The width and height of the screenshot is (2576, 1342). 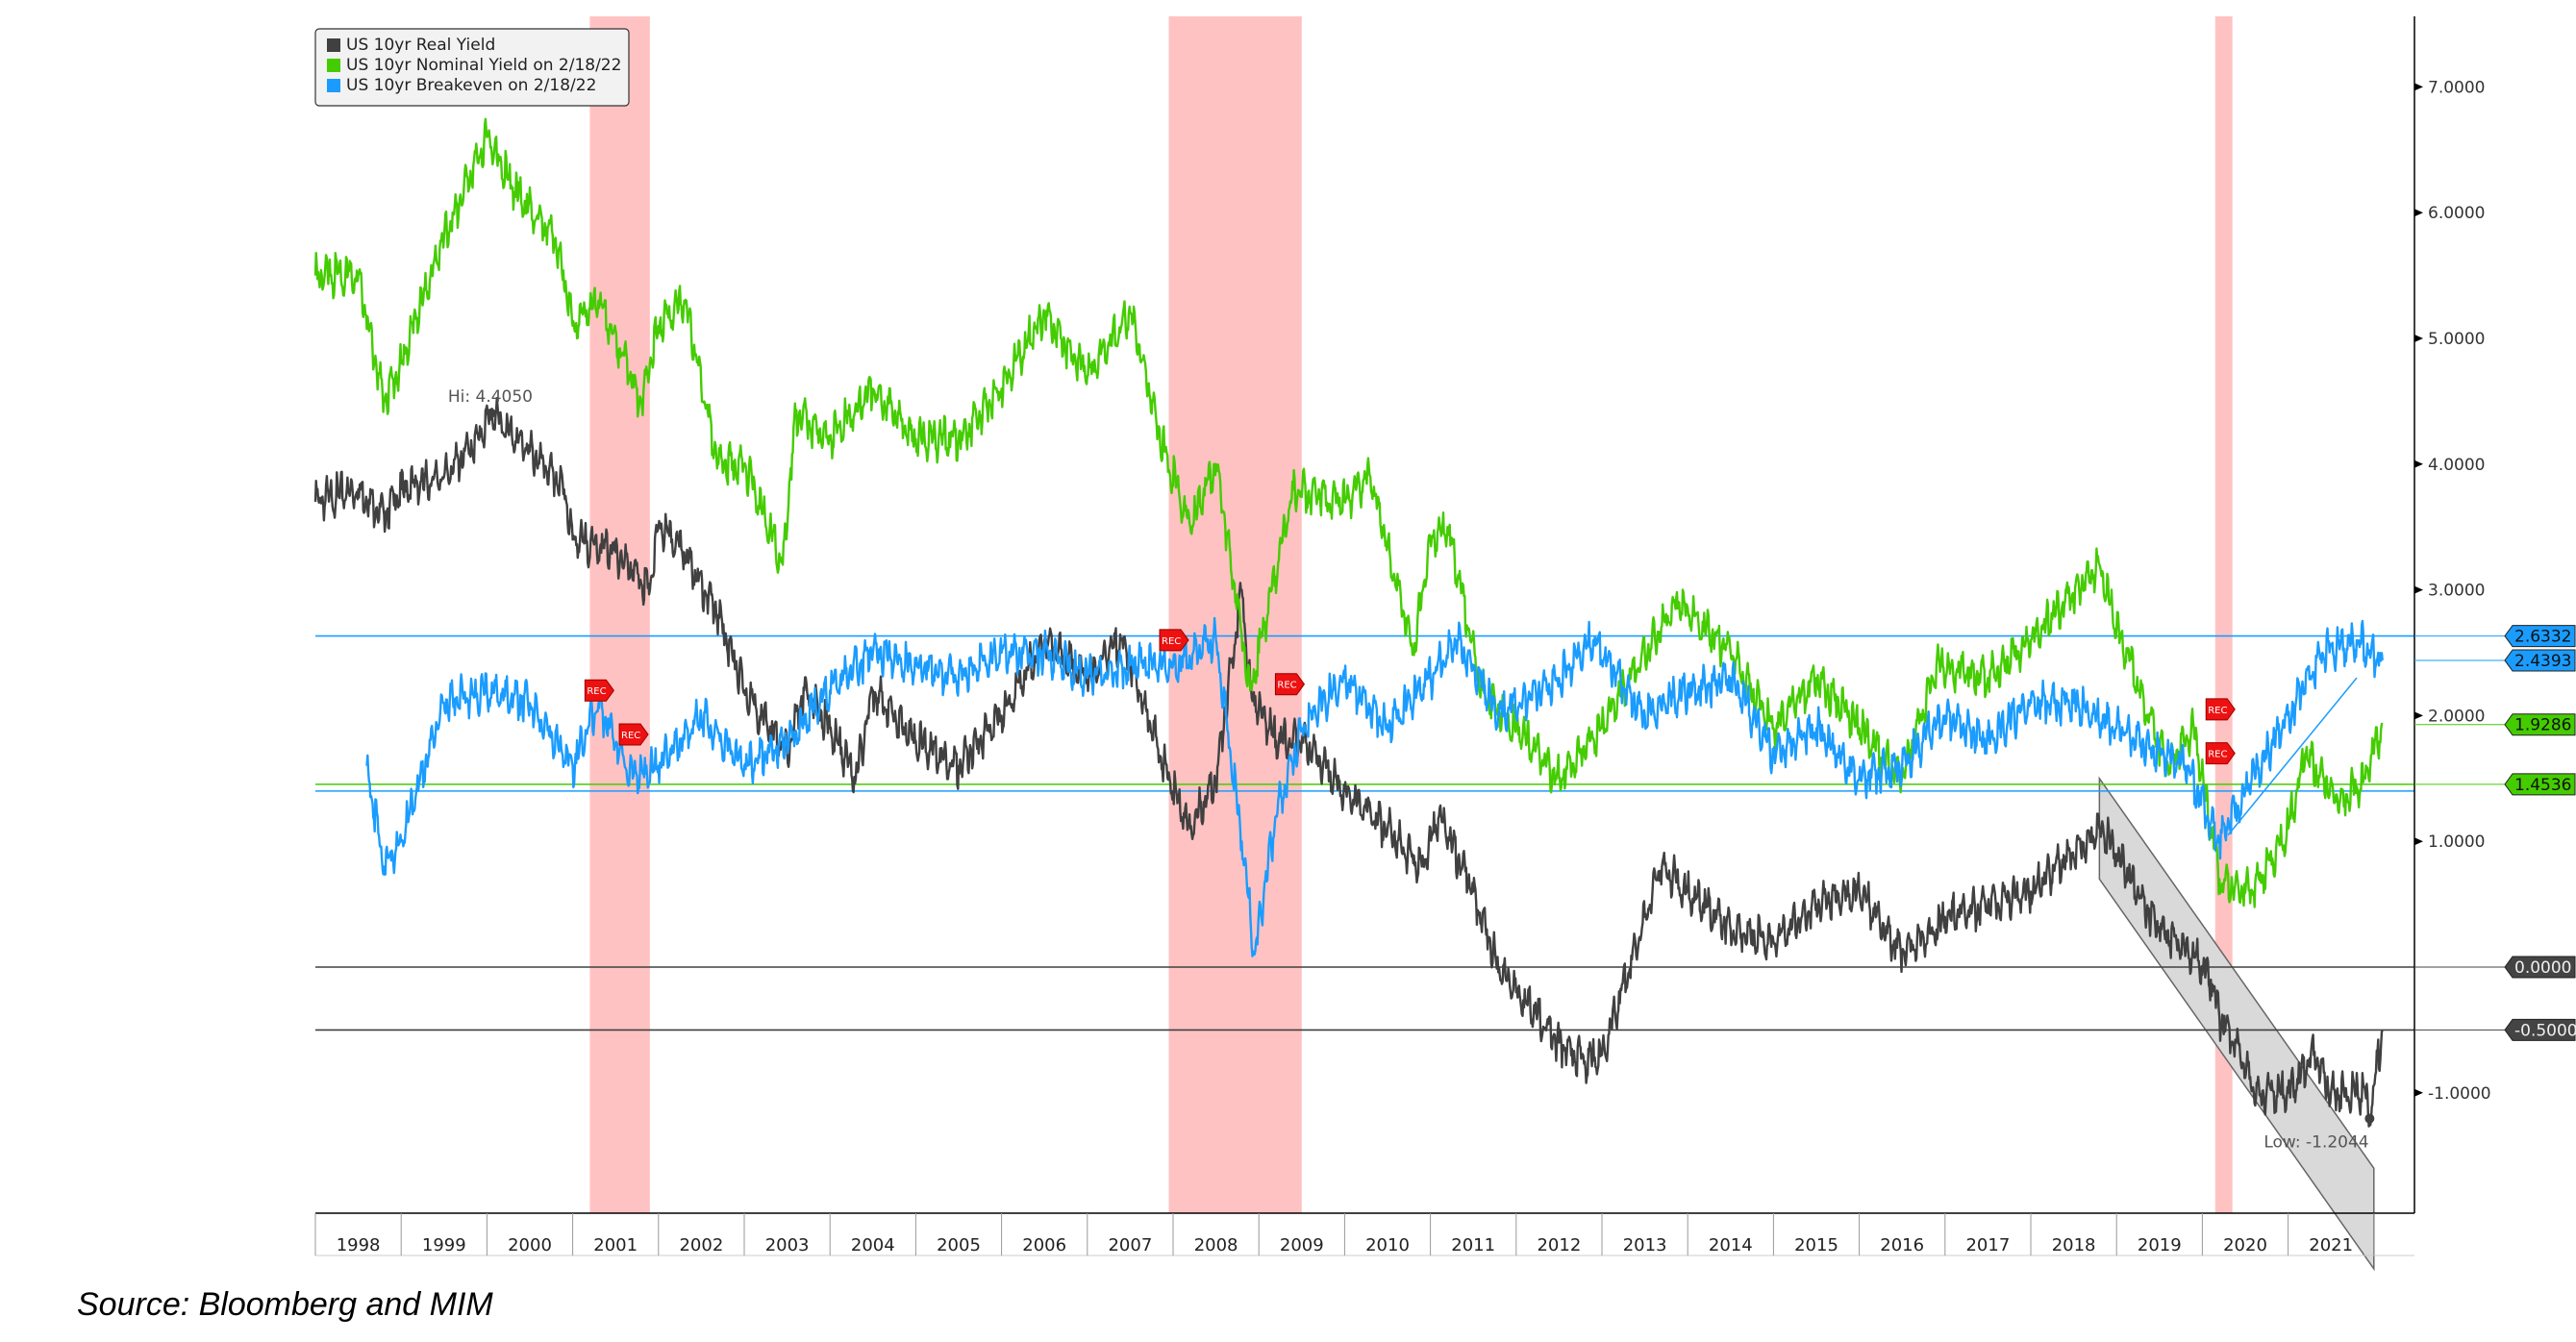 I want to click on x-tick-label: 2017, so click(x=1987, y=1245).